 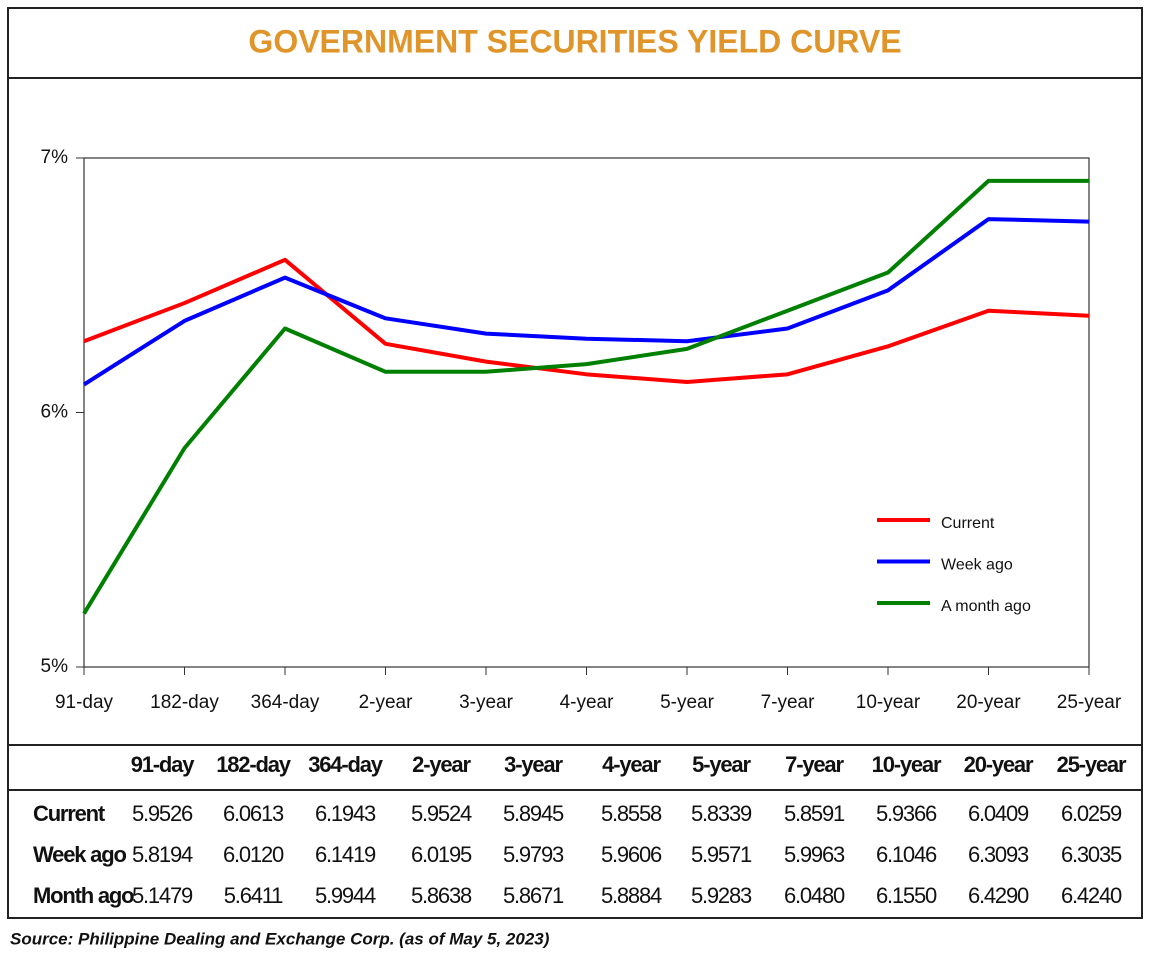 What do you see at coordinates (977, 565) in the screenshot?
I see `legend-label: Week ago` at bounding box center [977, 565].